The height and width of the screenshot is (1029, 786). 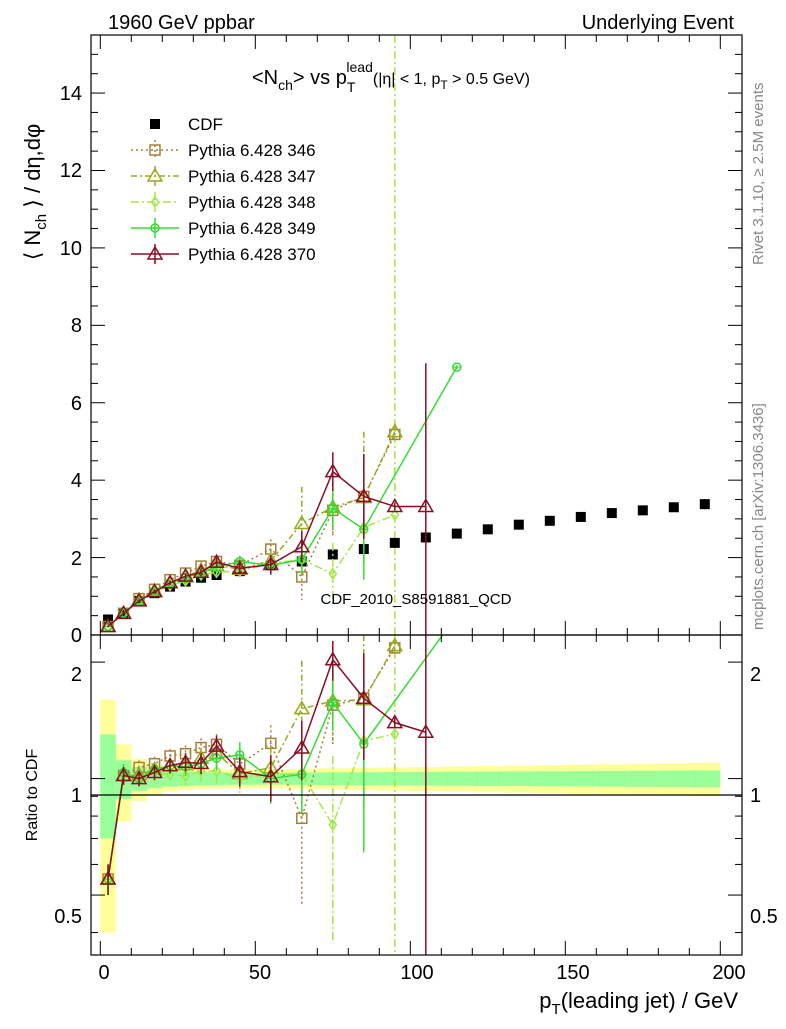 What do you see at coordinates (252, 176) in the screenshot?
I see `legend-label-2: Pythia 6.428 347` at bounding box center [252, 176].